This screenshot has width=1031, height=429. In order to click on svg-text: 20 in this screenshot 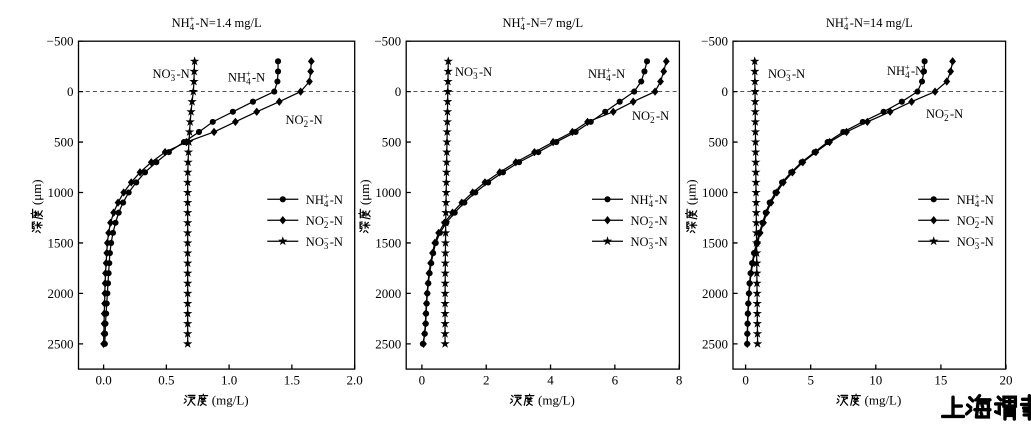, I will do `click(1006, 379)`.